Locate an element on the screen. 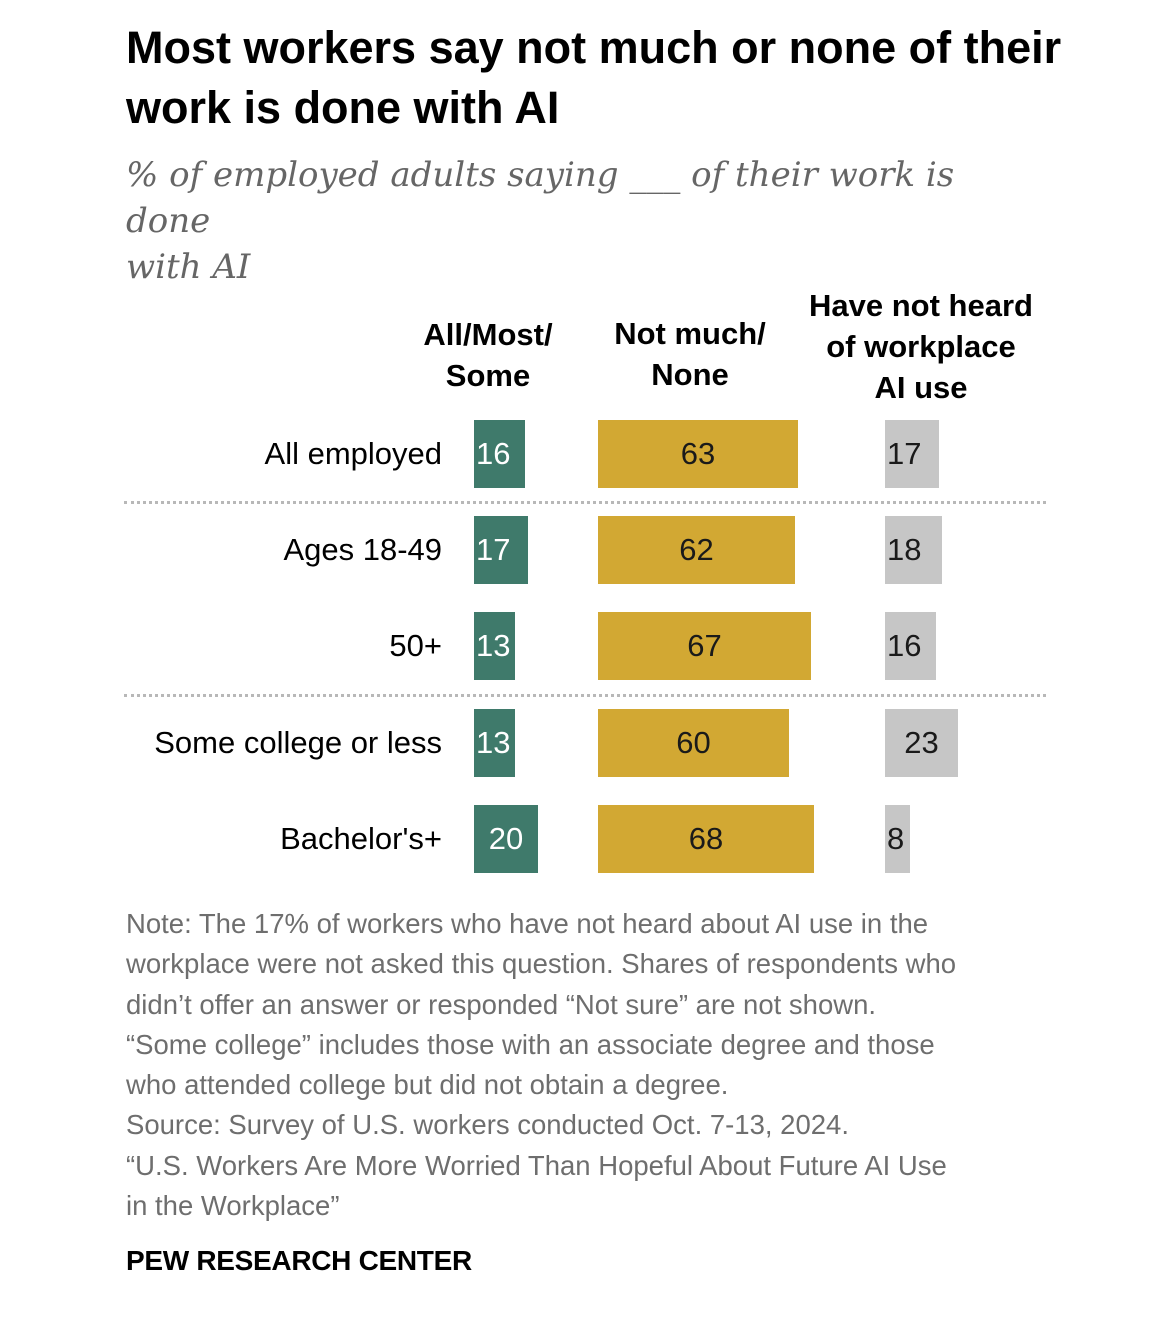  column-header-line: None is located at coordinates (690, 374).